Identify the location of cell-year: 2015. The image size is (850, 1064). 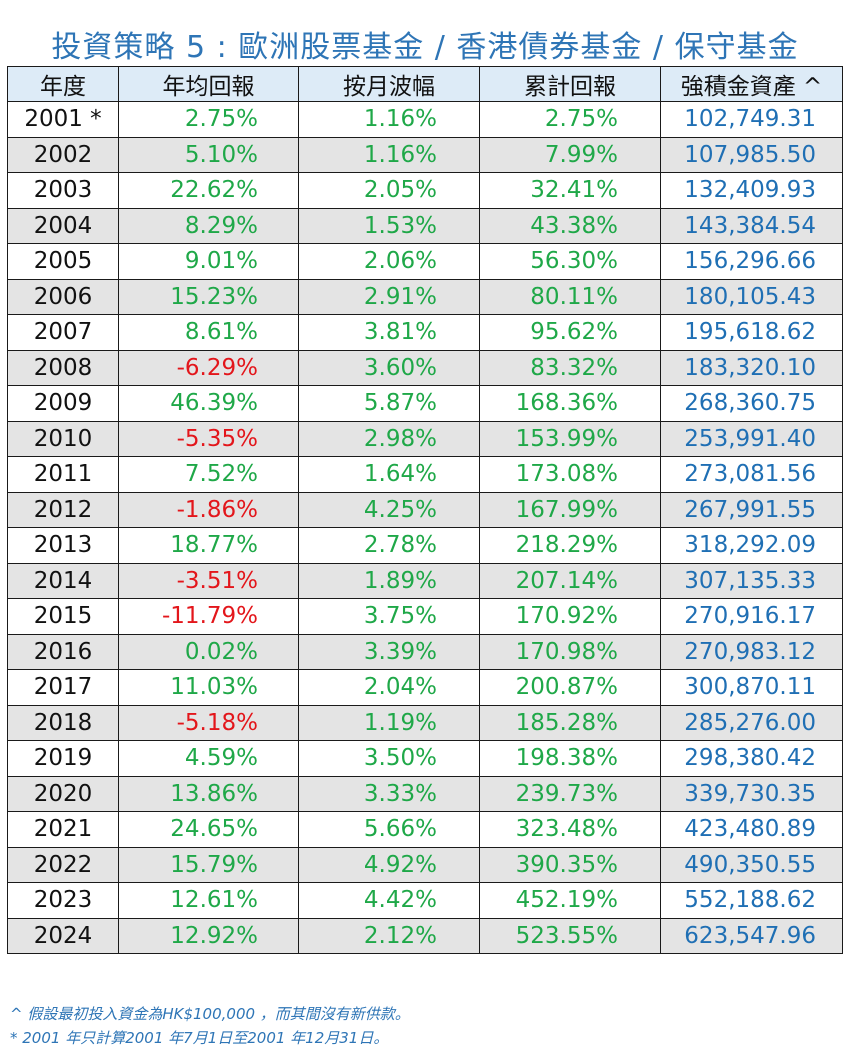
(63, 616).